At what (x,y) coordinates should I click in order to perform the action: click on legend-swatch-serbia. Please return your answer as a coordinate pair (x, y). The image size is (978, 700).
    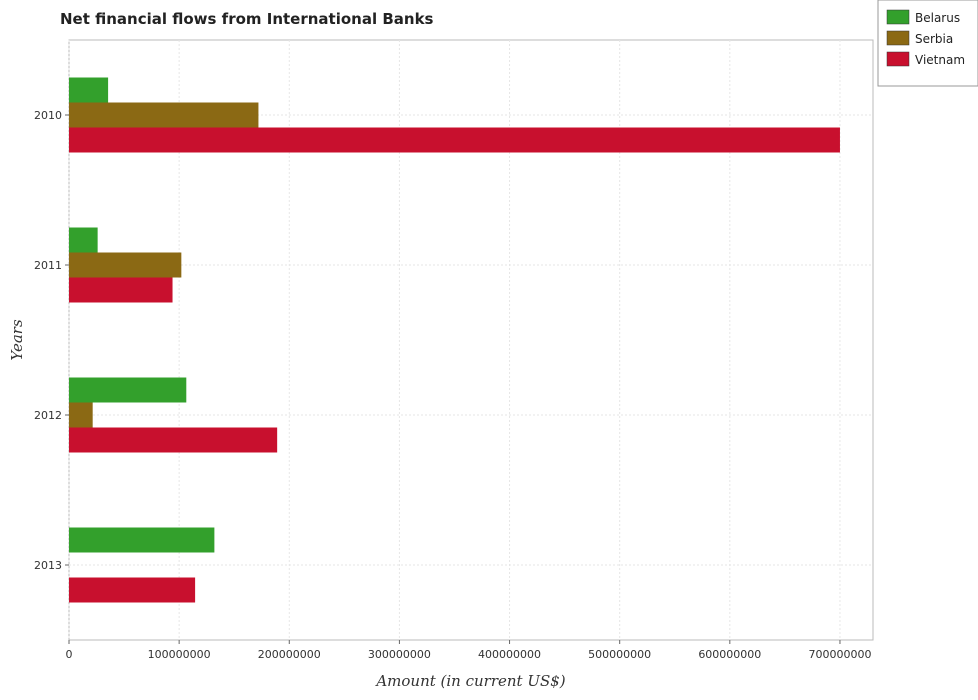
    Looking at the image, I should click on (898, 38).